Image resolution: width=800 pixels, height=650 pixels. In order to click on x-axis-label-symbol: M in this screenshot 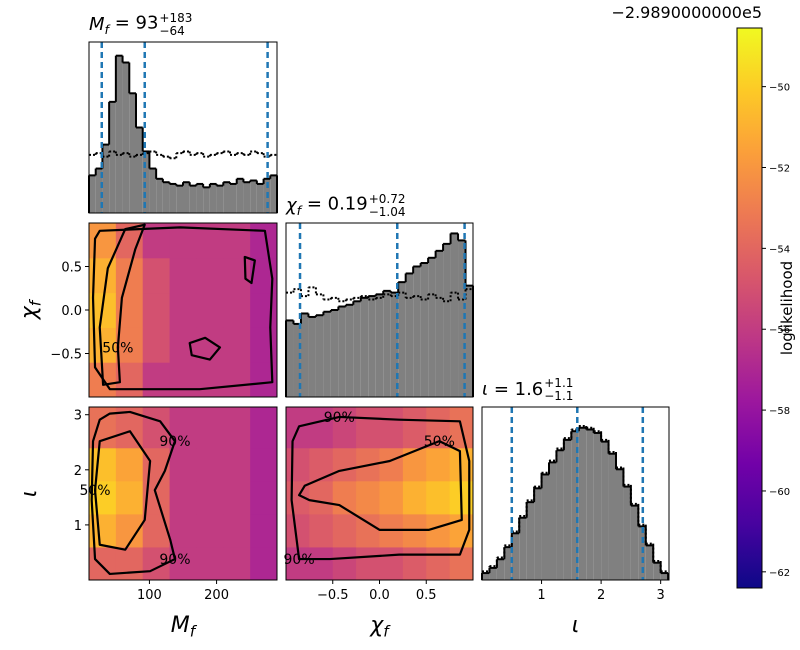, I will do `click(180, 625)`.